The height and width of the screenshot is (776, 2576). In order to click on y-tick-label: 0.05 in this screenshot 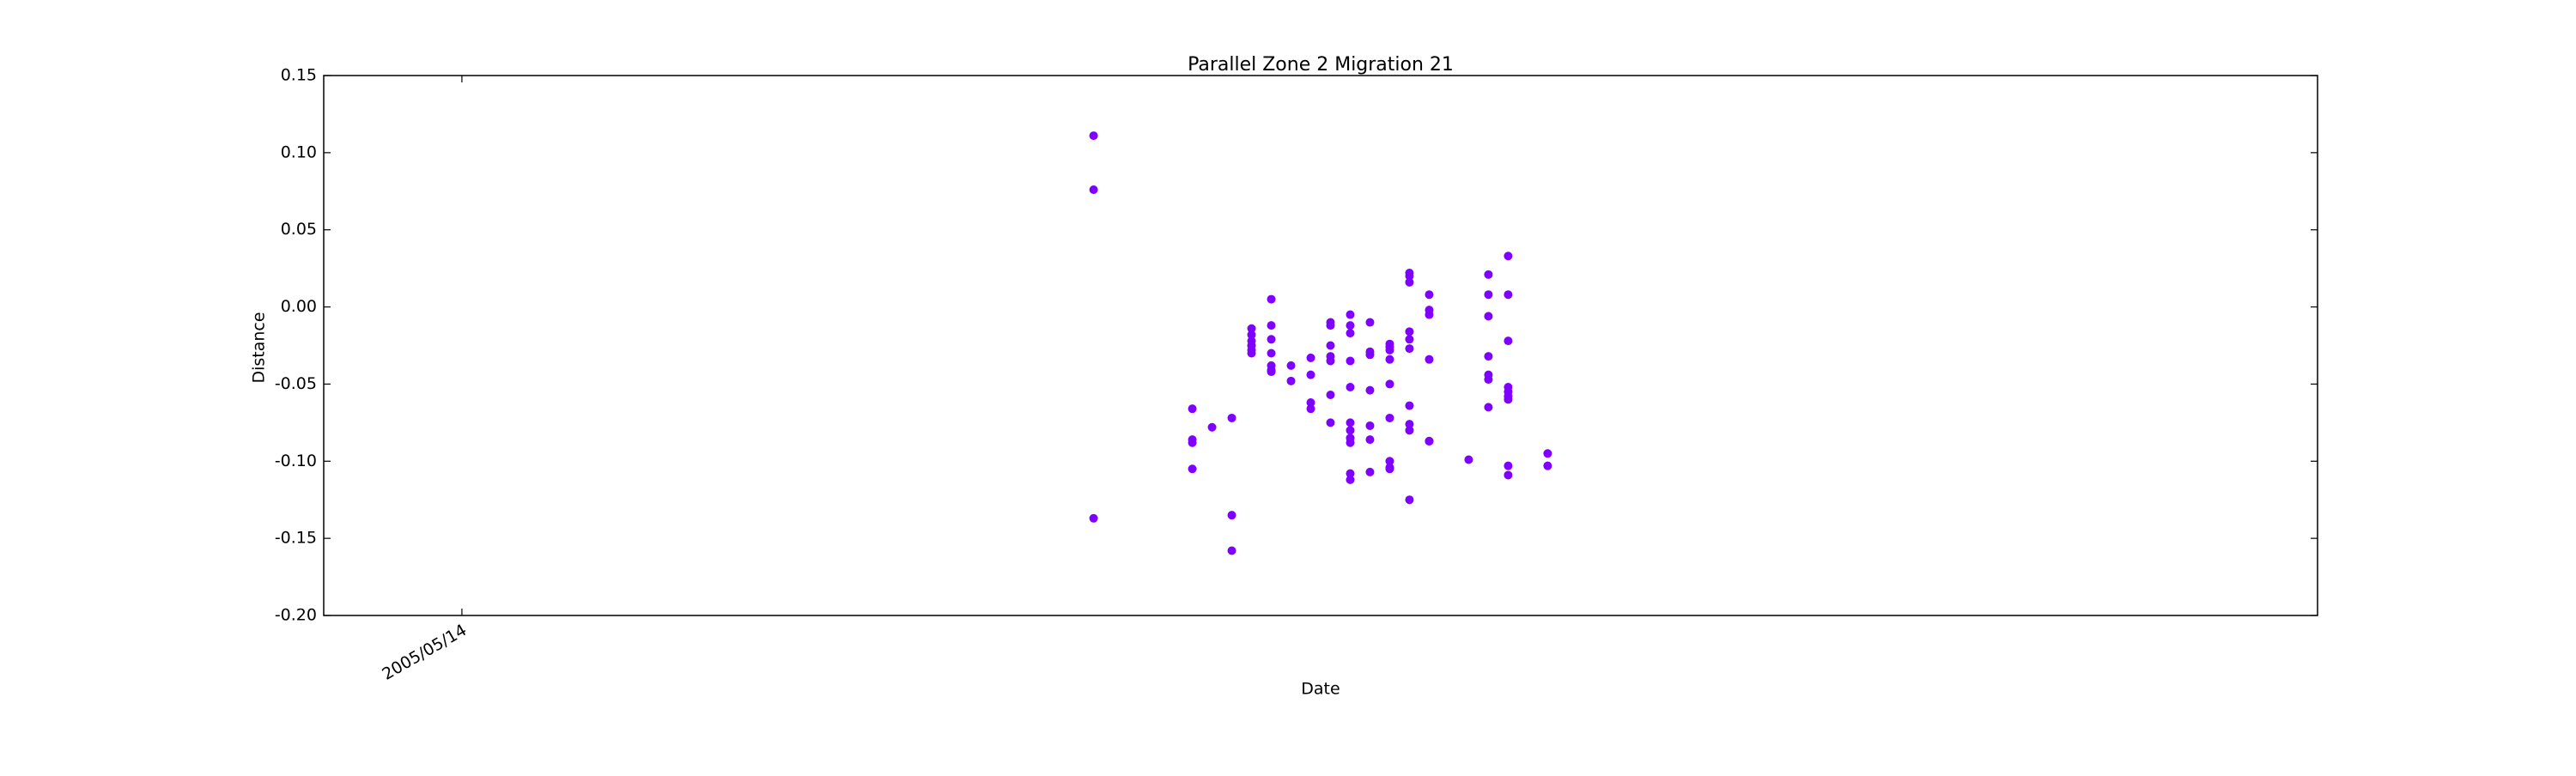, I will do `click(299, 229)`.